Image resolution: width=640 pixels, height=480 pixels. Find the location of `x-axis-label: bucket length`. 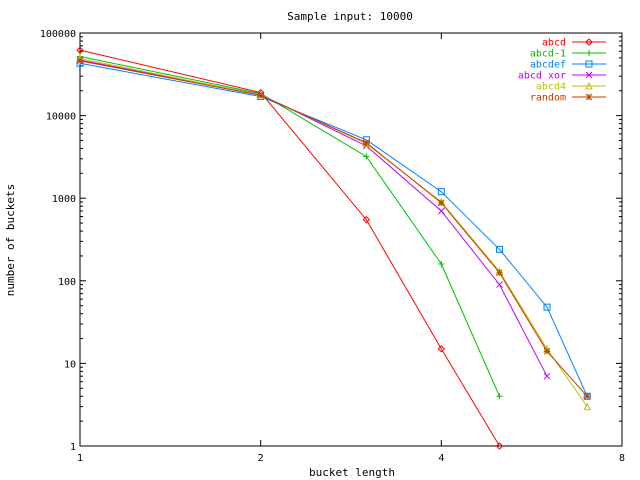

x-axis-label: bucket length is located at coordinates (352, 472).